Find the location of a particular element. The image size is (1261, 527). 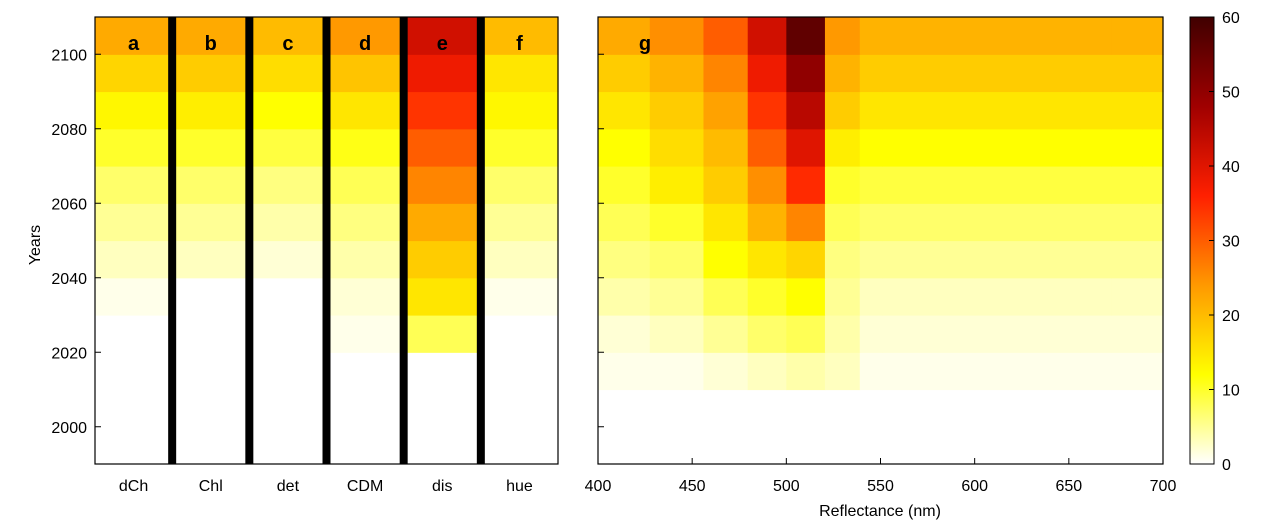

panel-letter-g: g is located at coordinates (645, 44).